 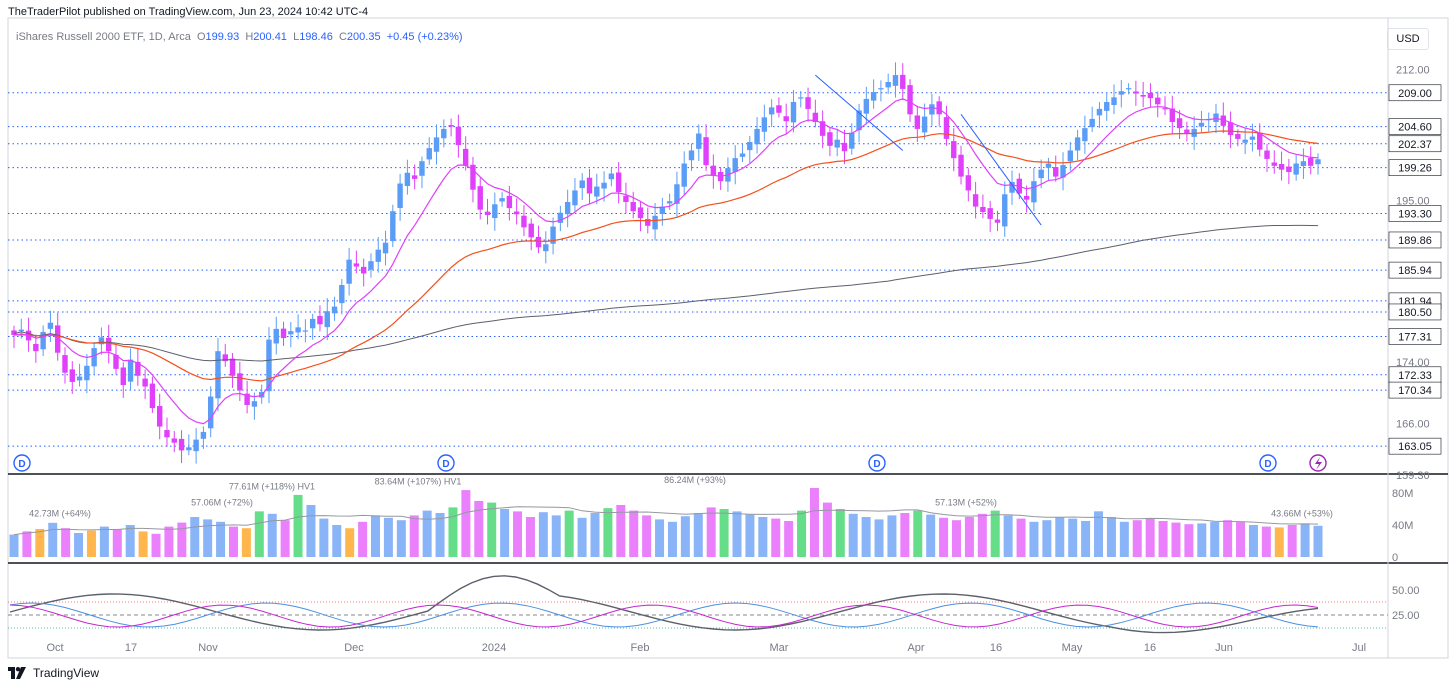 I want to click on volume-annotation: 43.66M (+53%), so click(x=1302, y=514).